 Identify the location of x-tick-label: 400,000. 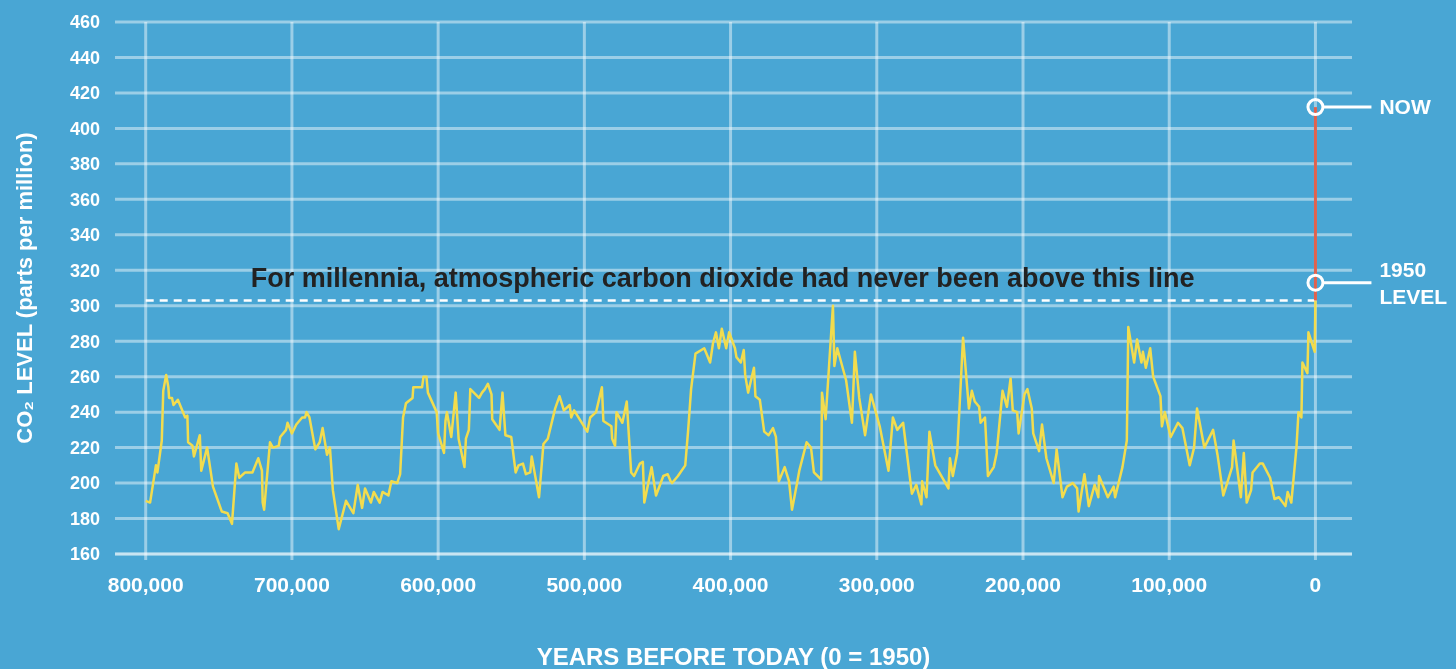
(730, 584).